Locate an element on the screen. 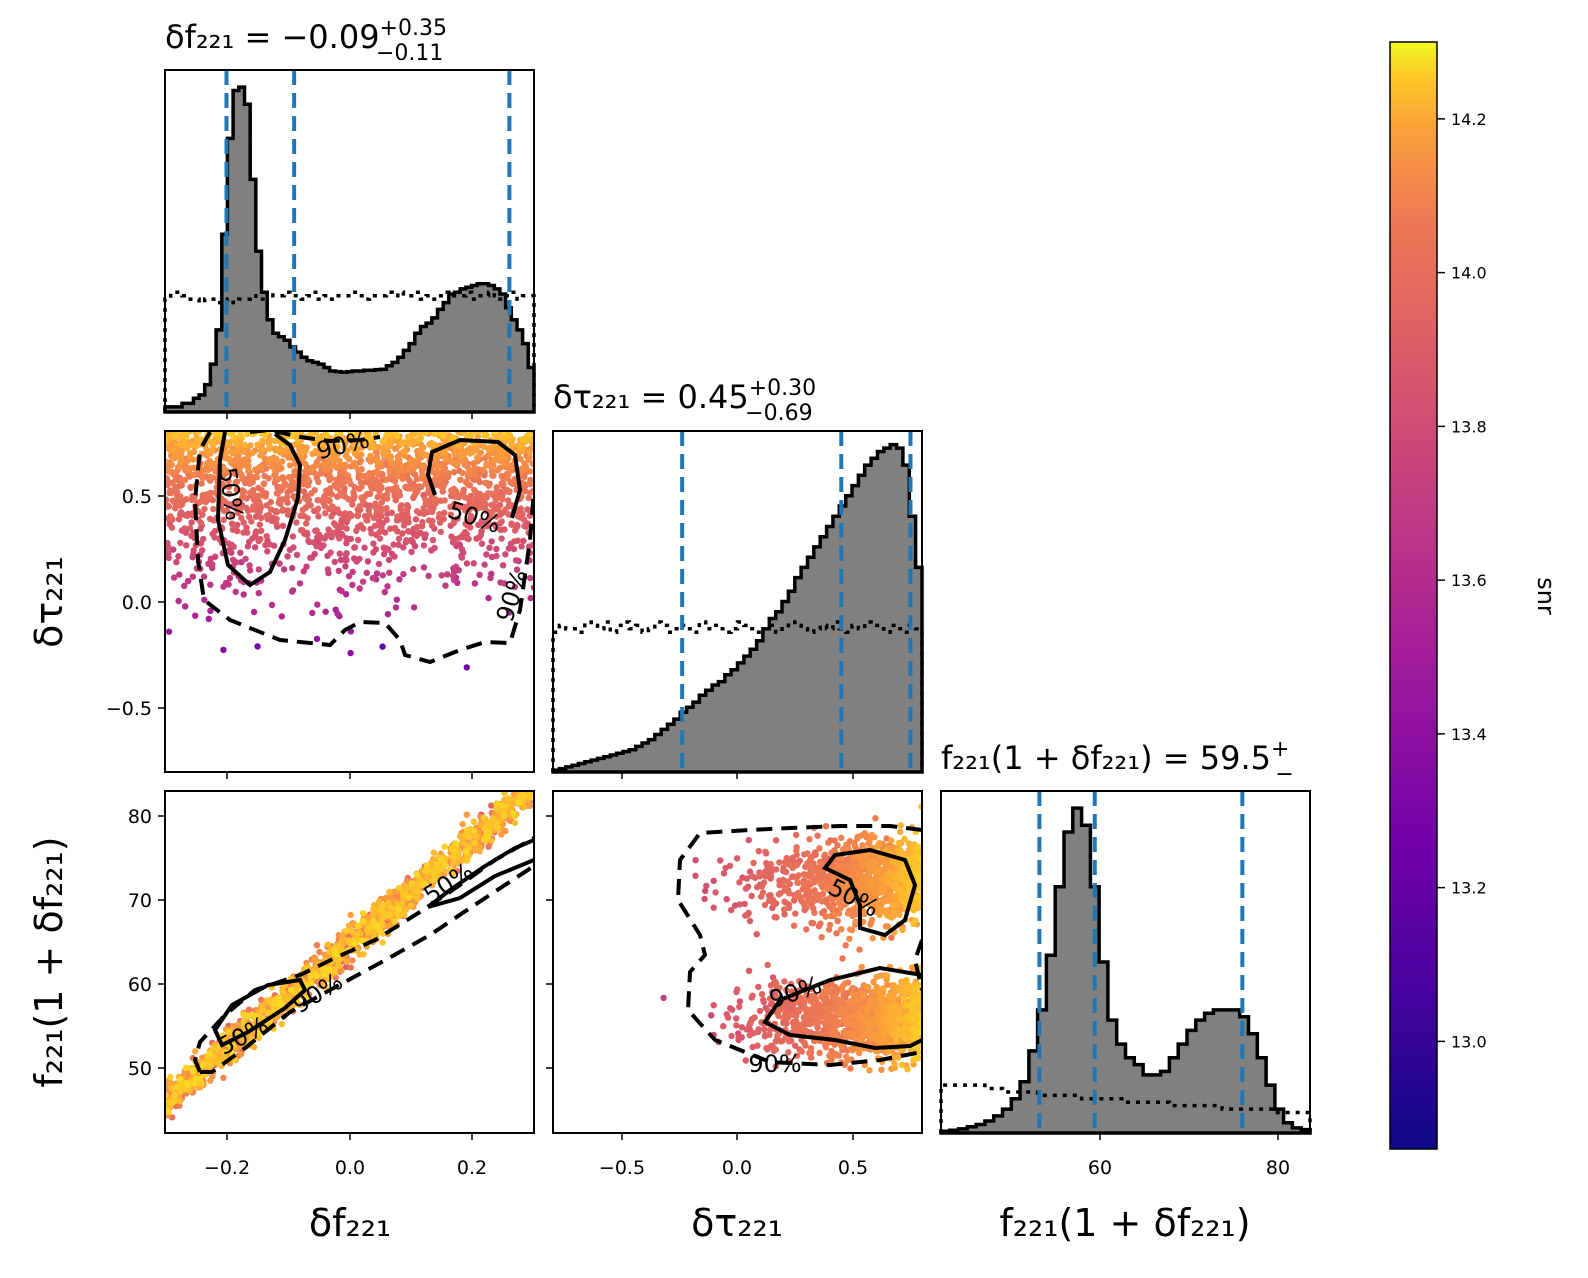 The image size is (1588, 1278). posterior-bars is located at coordinates (737, 608).